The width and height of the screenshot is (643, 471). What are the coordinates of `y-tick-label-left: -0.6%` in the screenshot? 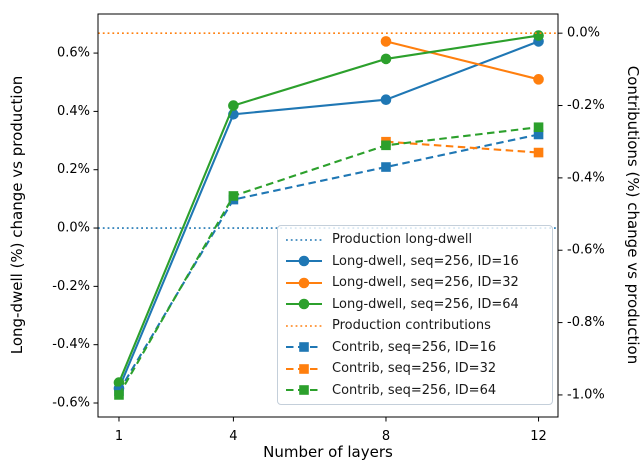 It's located at (71, 403).